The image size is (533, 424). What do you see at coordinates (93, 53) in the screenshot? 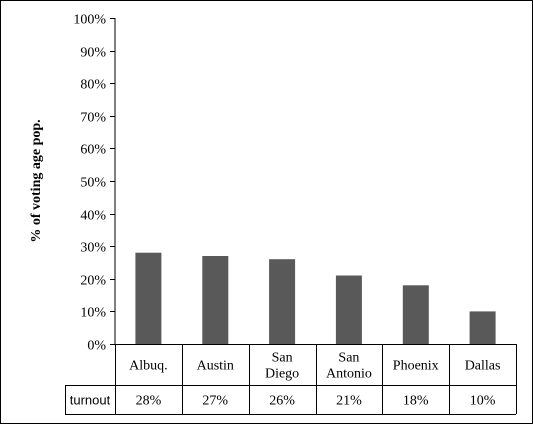
I see `y-tick-label: 90%` at bounding box center [93, 53].